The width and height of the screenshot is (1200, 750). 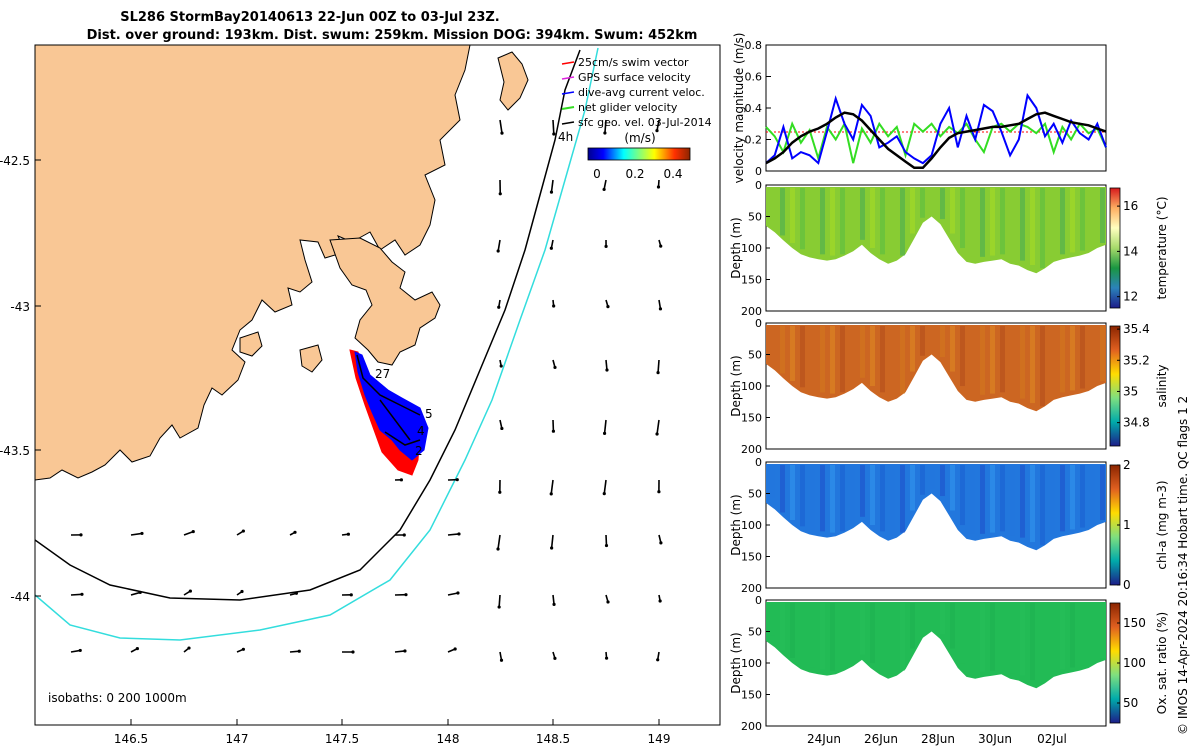 I want to click on legend-geo: sfc geo. vel. 03-Jul-2014, so click(x=645, y=122).